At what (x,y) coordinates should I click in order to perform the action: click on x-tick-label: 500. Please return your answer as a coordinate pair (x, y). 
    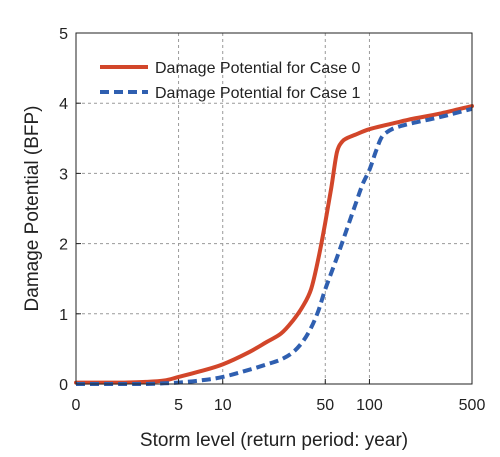
    Looking at the image, I should click on (472, 405).